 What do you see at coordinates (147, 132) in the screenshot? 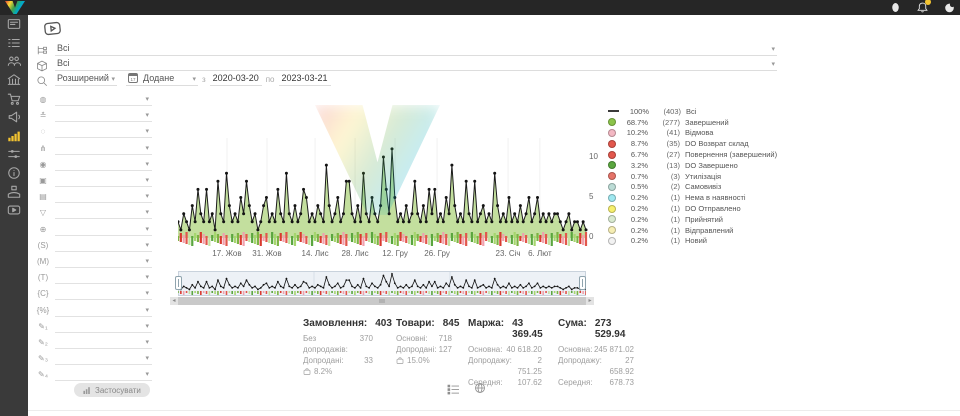
I see `chevron-down-icon: ▾` at bounding box center [147, 132].